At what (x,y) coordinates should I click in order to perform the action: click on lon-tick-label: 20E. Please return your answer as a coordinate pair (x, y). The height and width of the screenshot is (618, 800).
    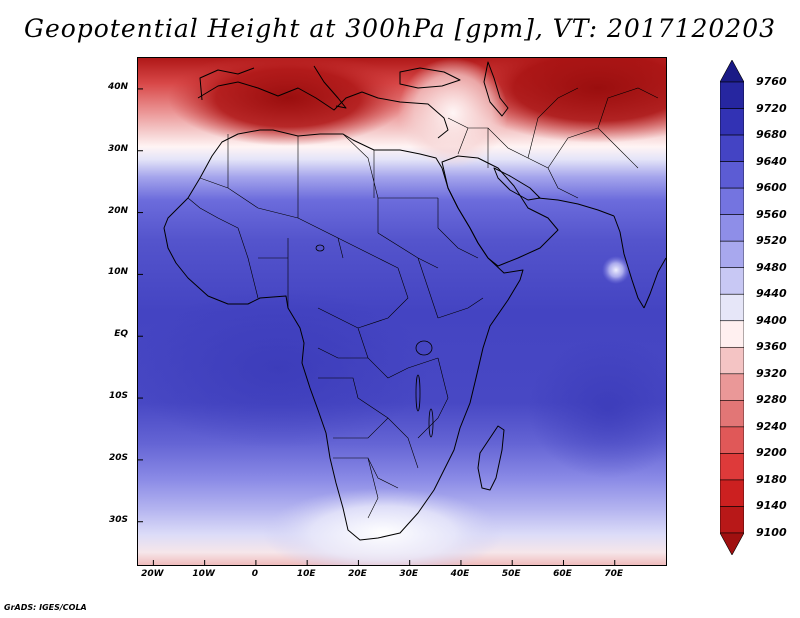
    Looking at the image, I should click on (357, 574).